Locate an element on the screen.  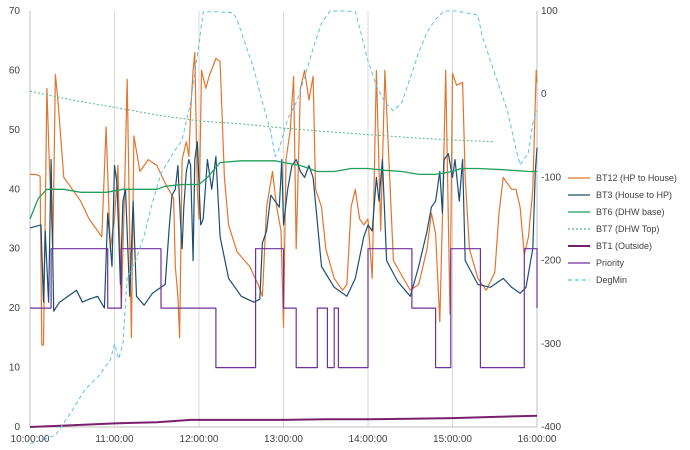
x-tick-label: 12:00:00 is located at coordinates (199, 439).